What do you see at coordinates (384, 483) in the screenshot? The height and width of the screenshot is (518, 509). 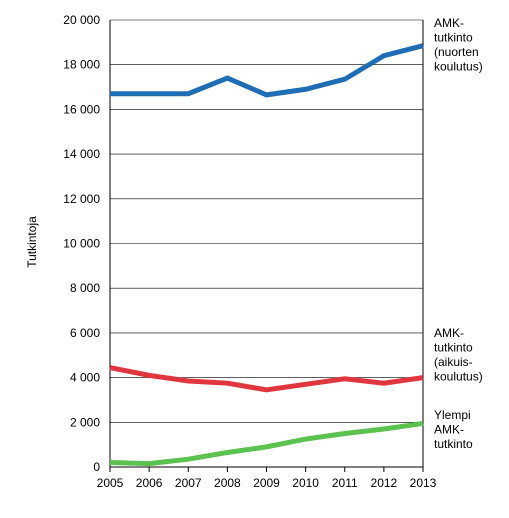 I see `x-tick-label: 2012` at bounding box center [384, 483].